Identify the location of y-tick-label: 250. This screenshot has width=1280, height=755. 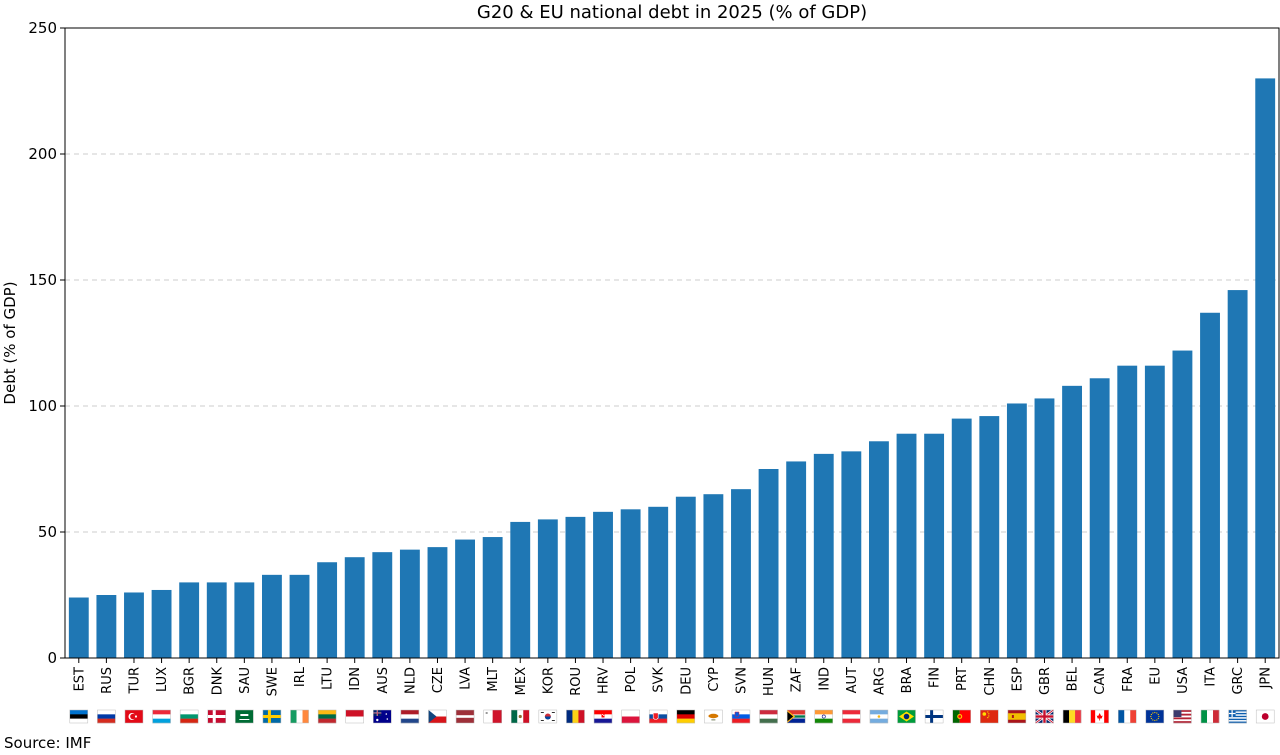
(42, 28).